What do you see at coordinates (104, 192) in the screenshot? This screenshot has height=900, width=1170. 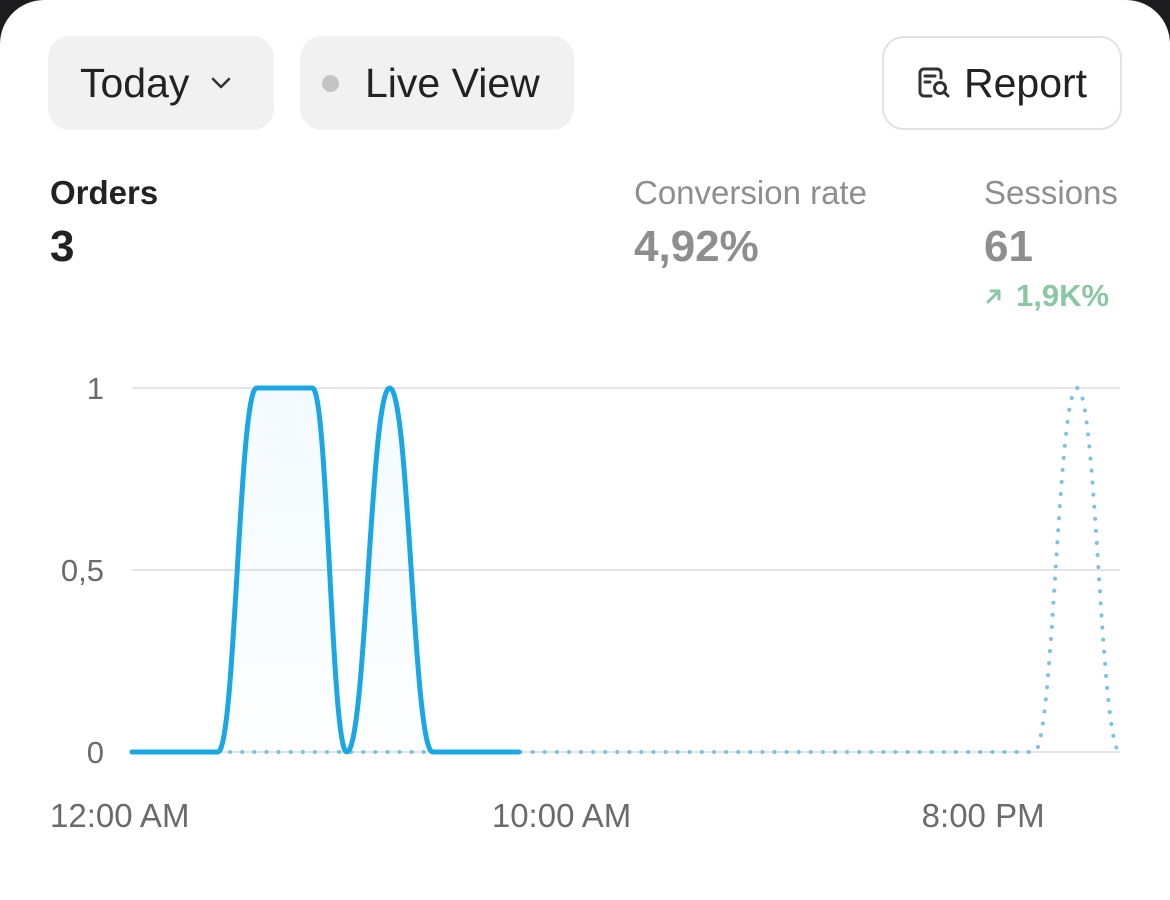 I see `metric-orders-label: Orders` at bounding box center [104, 192].